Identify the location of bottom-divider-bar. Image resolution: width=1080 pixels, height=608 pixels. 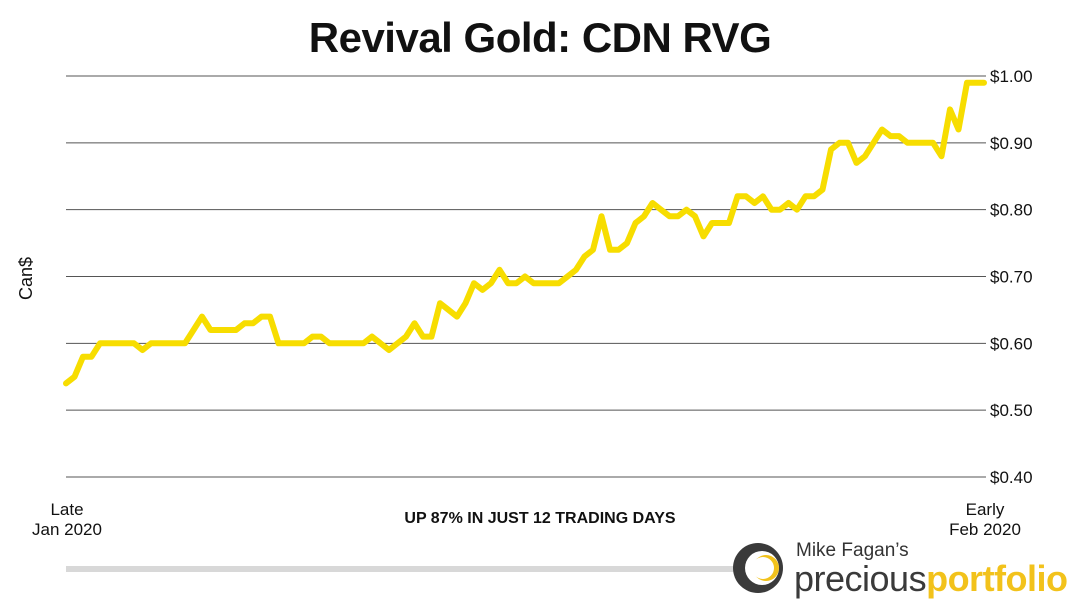
(401, 569).